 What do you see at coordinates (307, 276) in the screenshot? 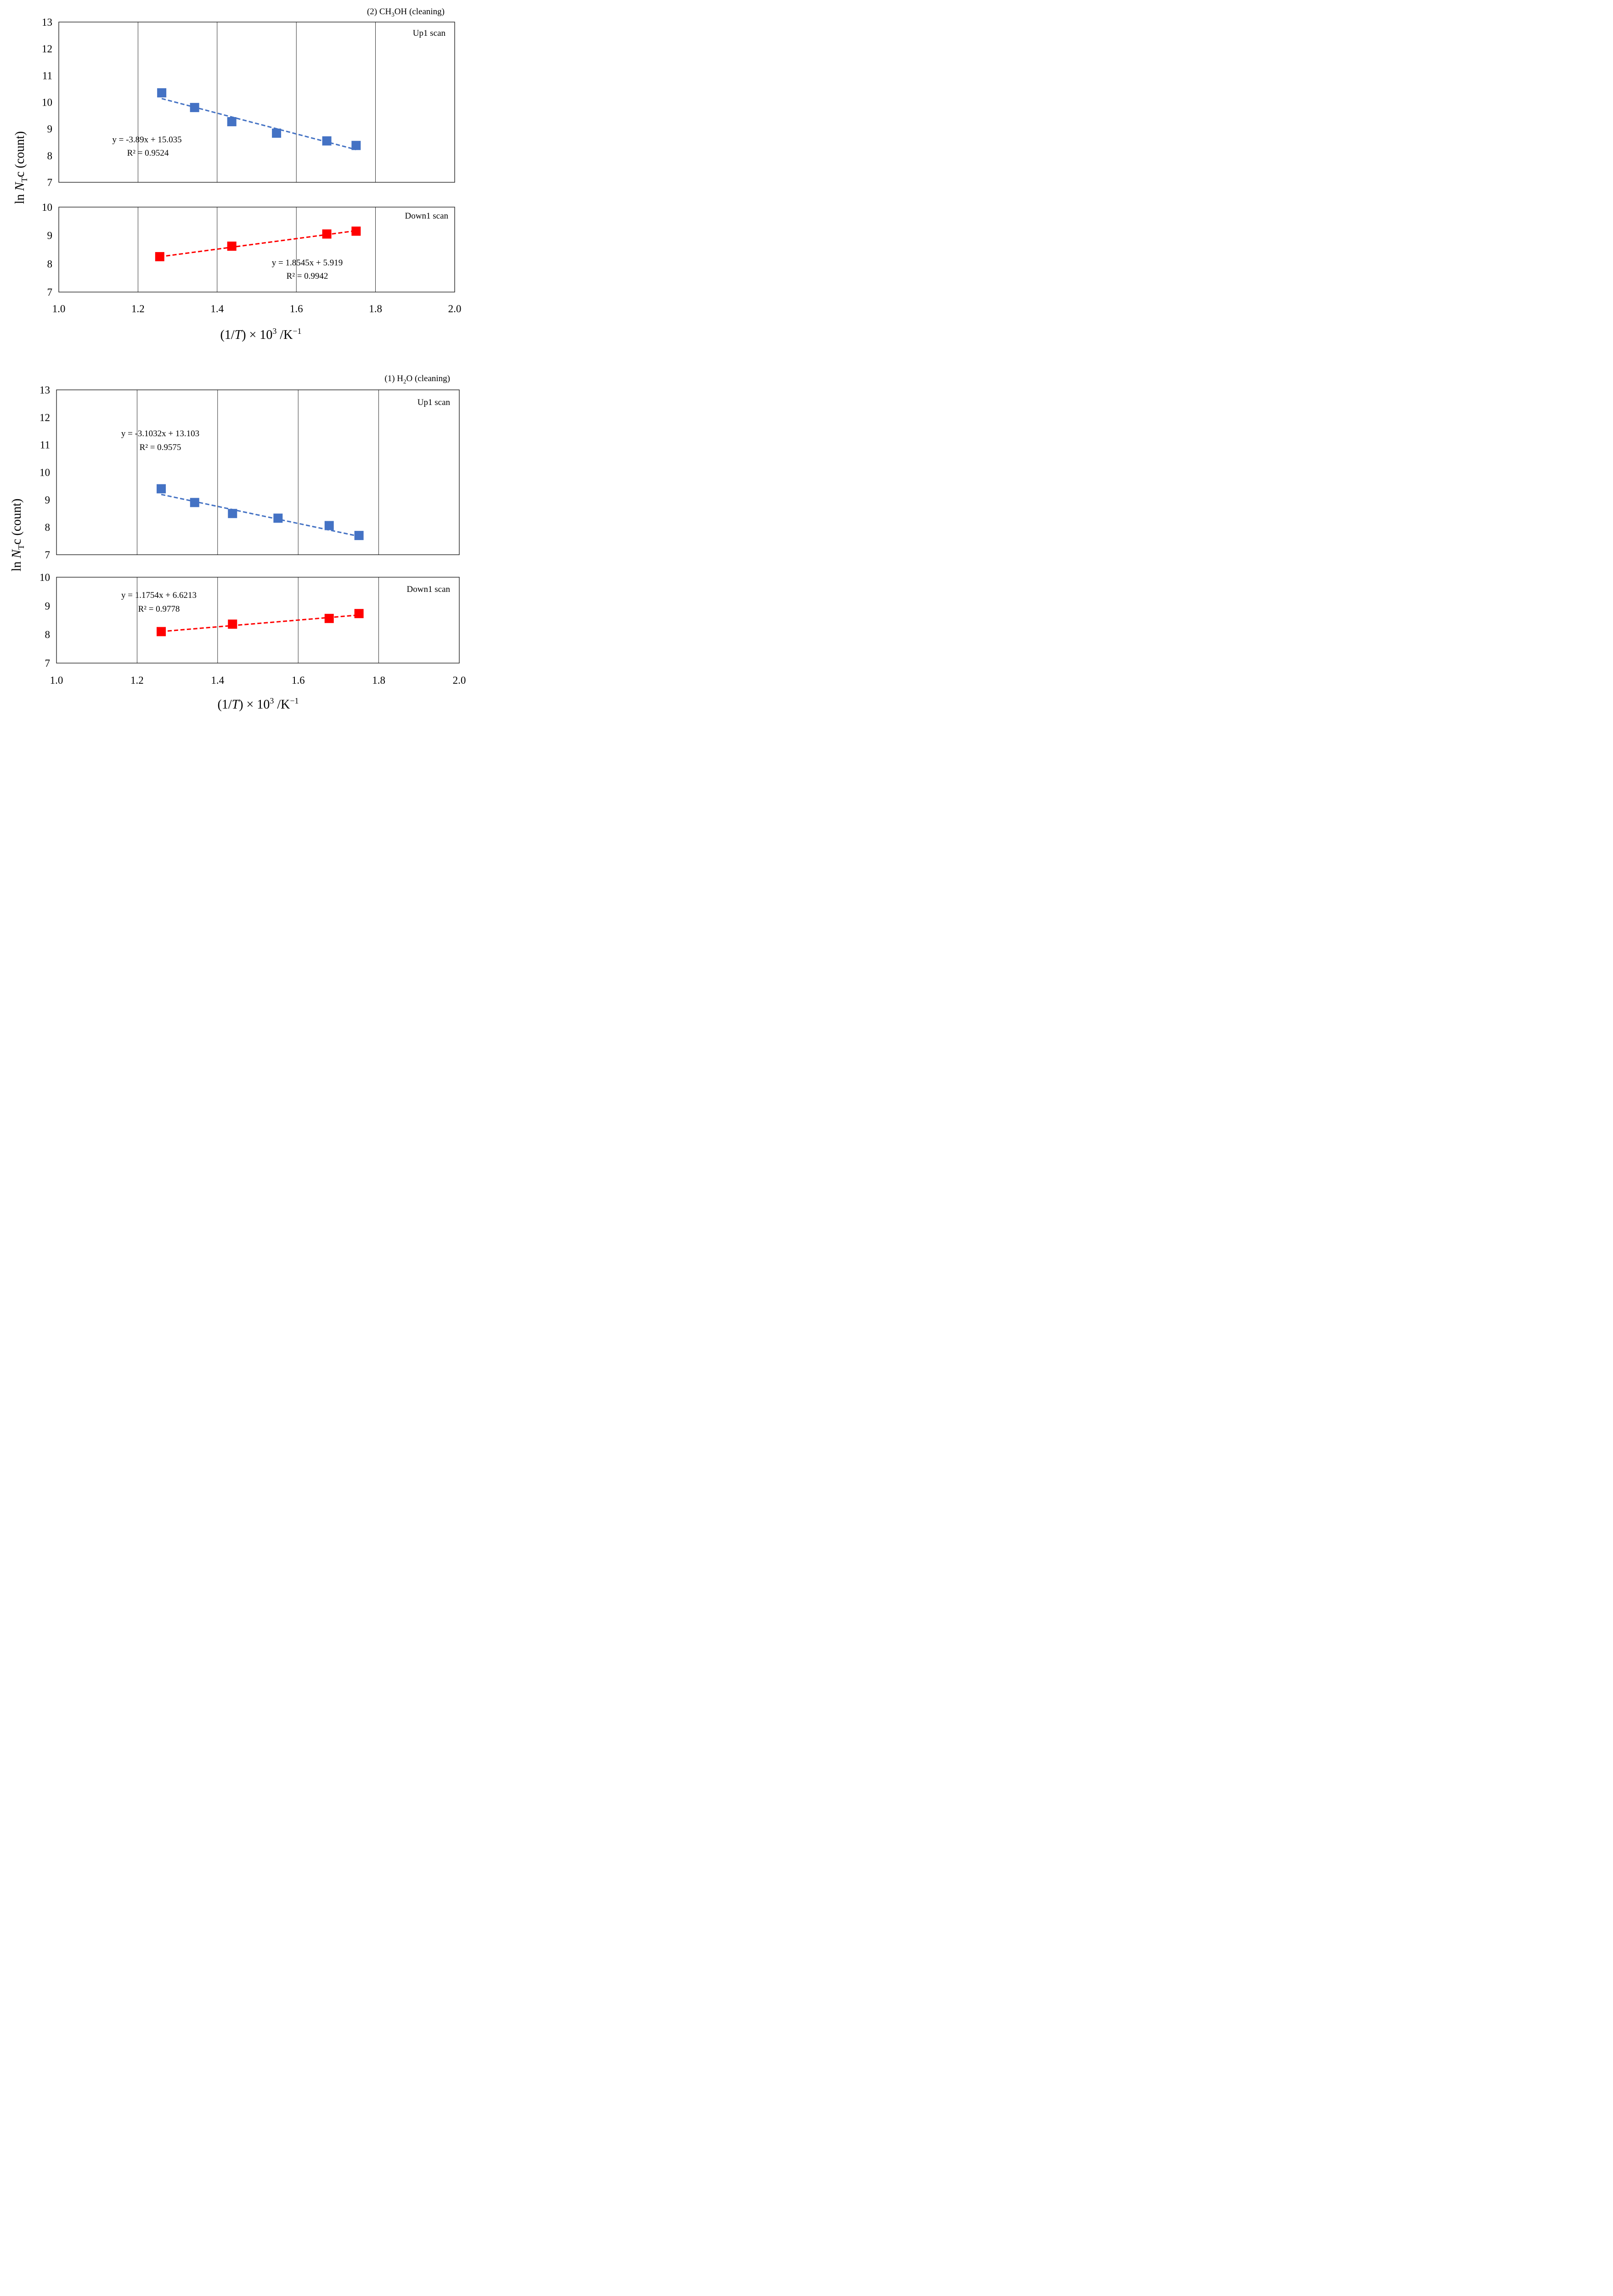
I see `trendline-r-squared: R² = 0.9942` at bounding box center [307, 276].